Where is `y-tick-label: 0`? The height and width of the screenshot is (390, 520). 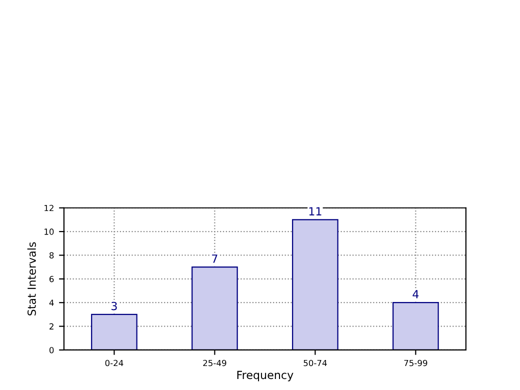 y-tick-label: 0 is located at coordinates (51, 350).